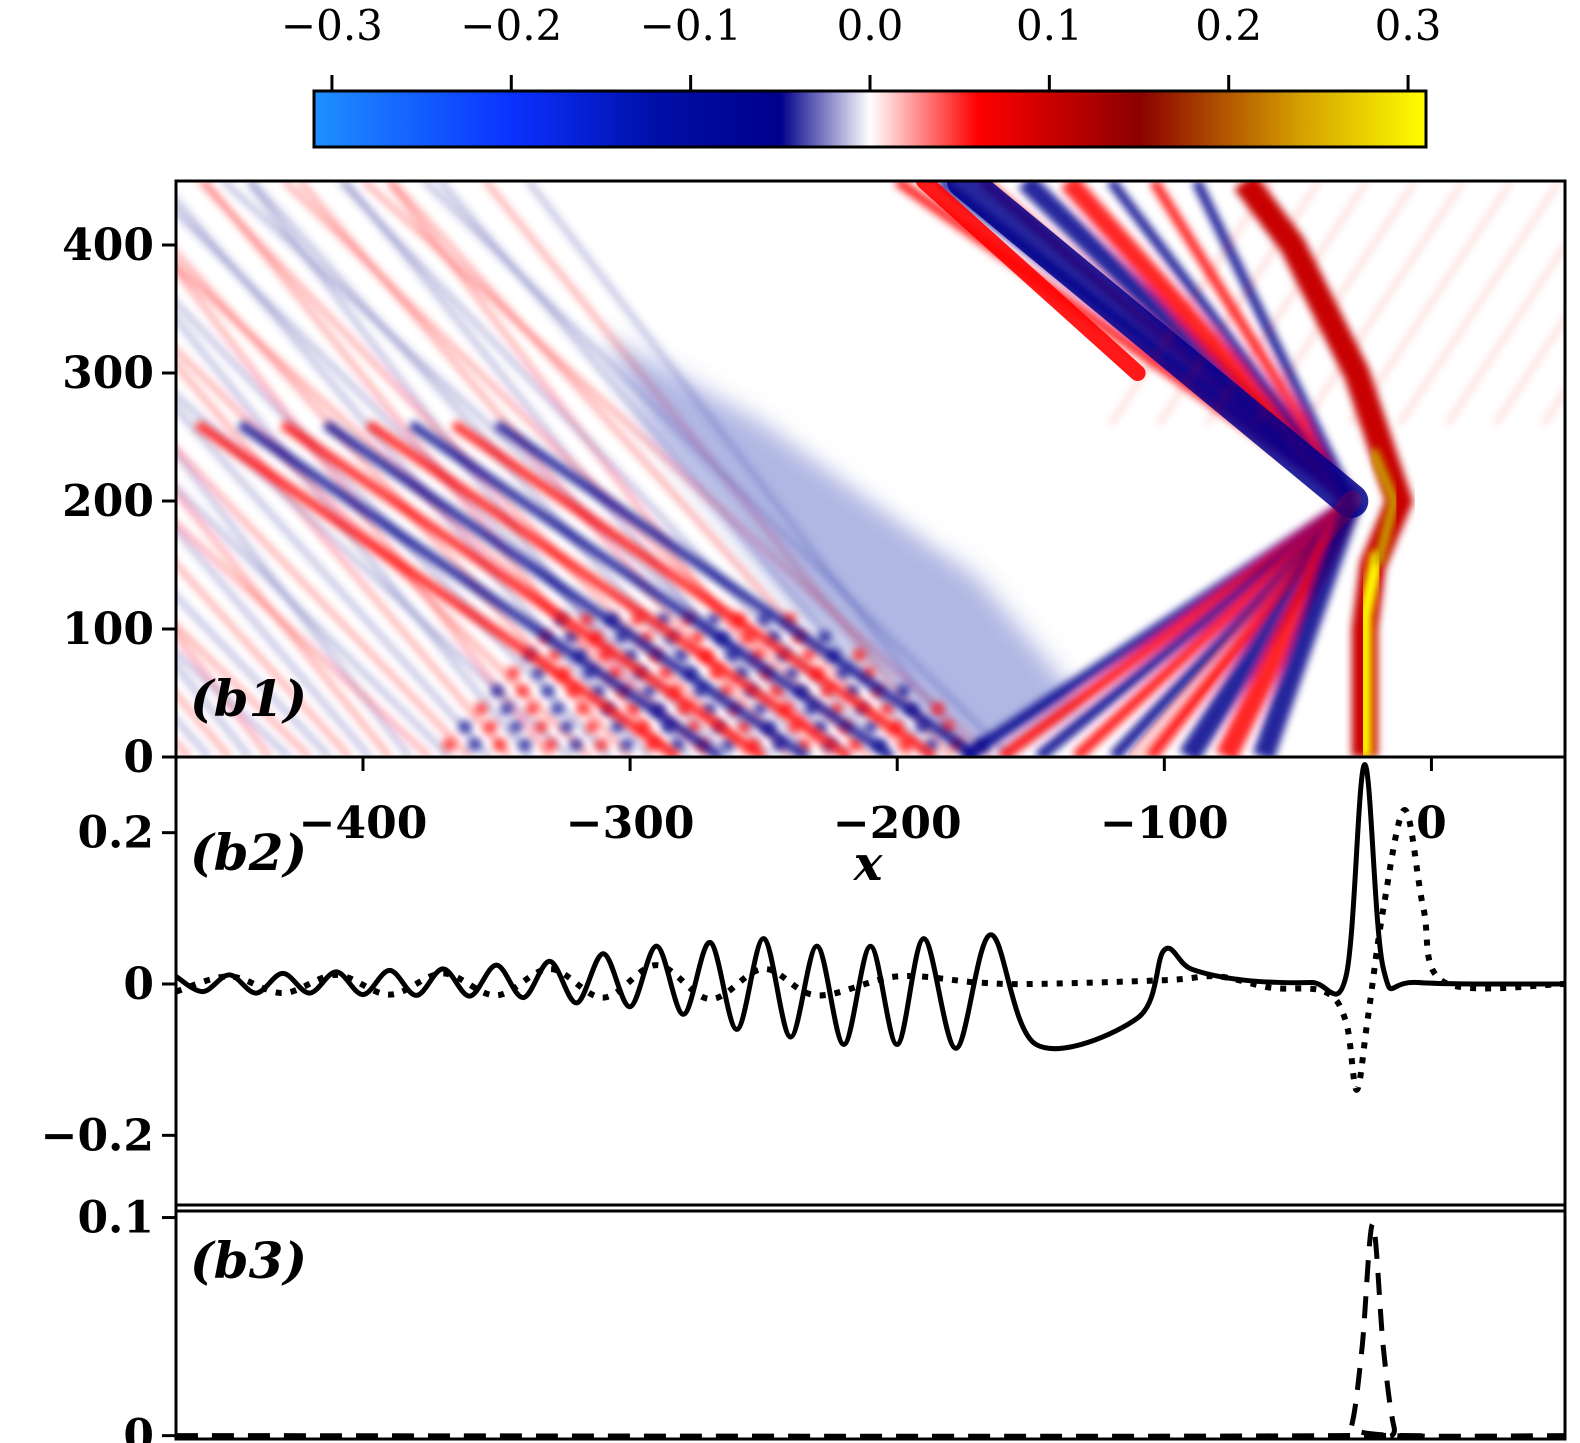 This screenshot has height=1443, width=1580. What do you see at coordinates (1371, 653) in the screenshot?
I see `soliton-track-core` at bounding box center [1371, 653].